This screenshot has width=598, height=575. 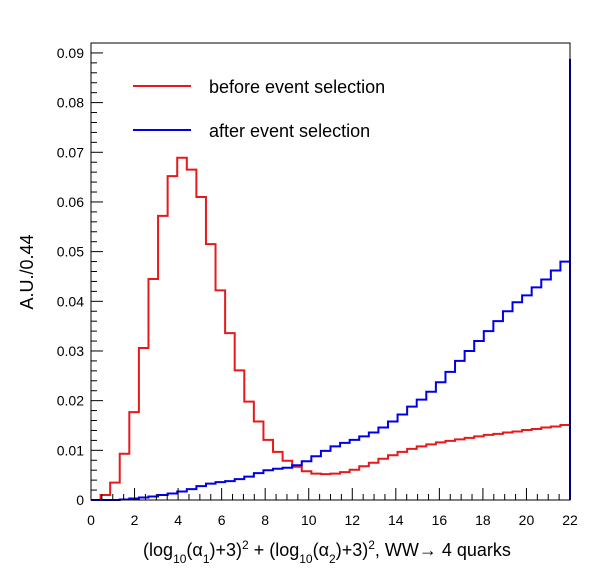 I want to click on y-tick-label: 0.09, so click(x=70, y=53).